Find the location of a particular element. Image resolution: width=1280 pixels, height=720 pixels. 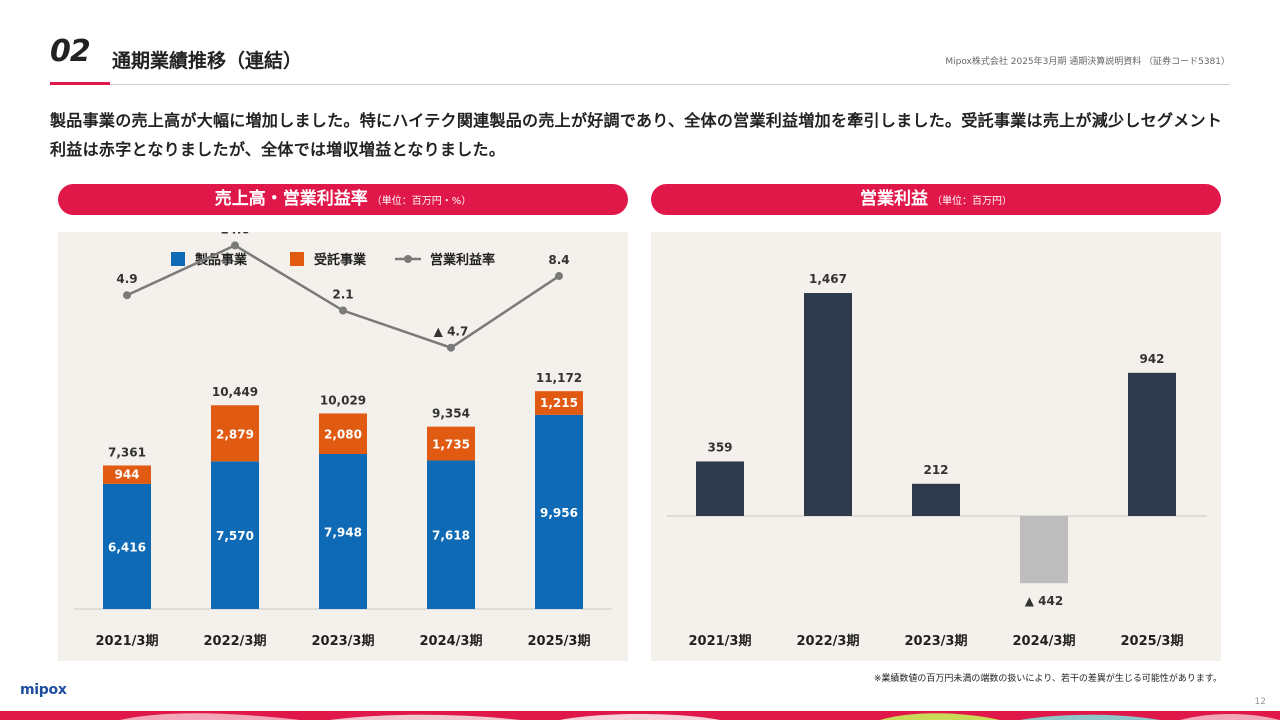

data-label-loss: ▲ 442 is located at coordinates (1044, 601).